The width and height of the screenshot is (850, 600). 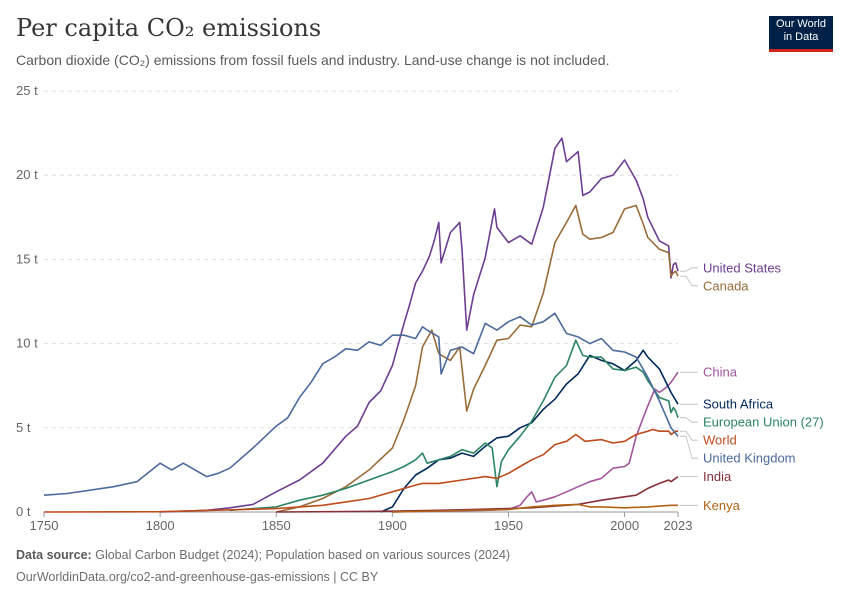 What do you see at coordinates (801, 24) in the screenshot?
I see `logo-line-1: Our World` at bounding box center [801, 24].